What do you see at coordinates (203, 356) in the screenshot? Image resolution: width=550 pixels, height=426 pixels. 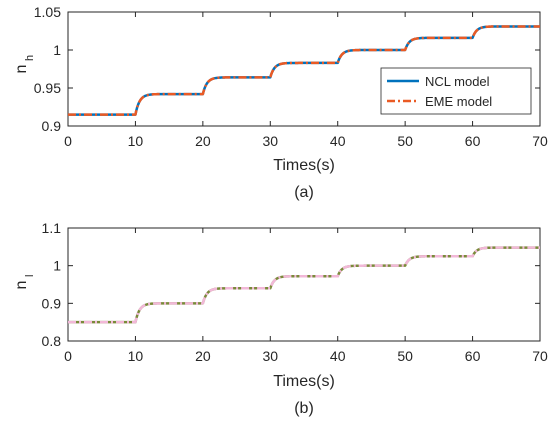 I see `x-tick-label-b: 20` at bounding box center [203, 356].